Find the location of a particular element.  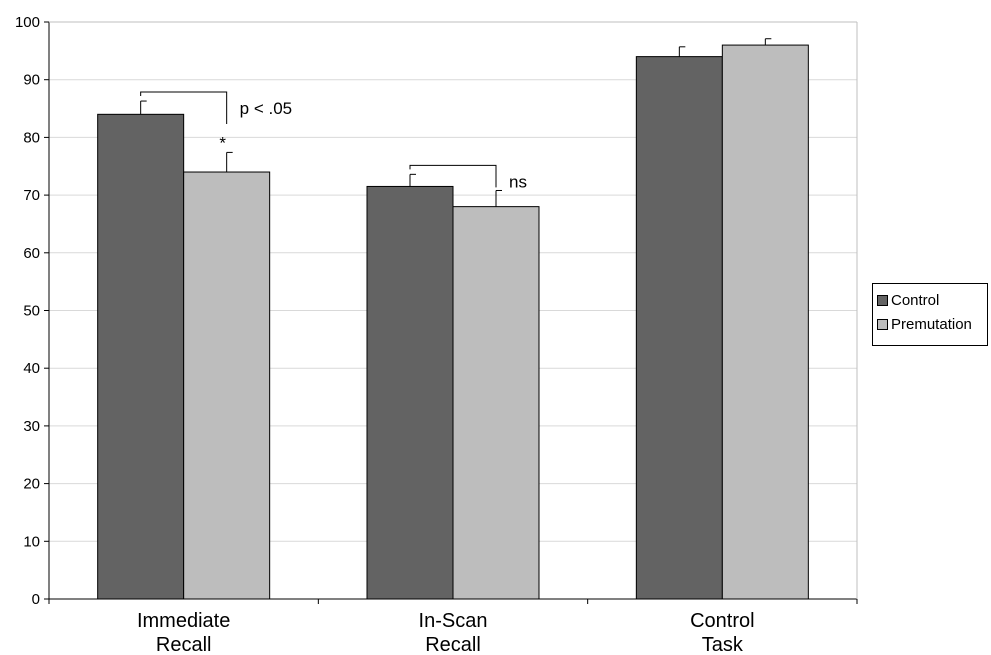

legend-label-premutation: Premutation is located at coordinates (931, 324).